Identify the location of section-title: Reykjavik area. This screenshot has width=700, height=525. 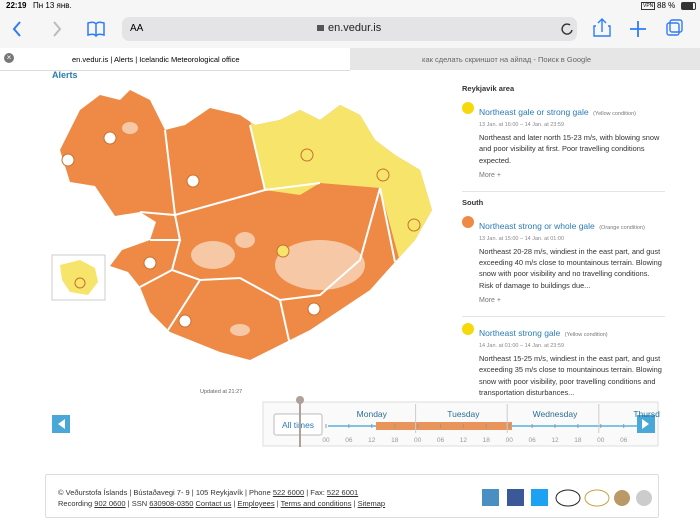
(488, 88).